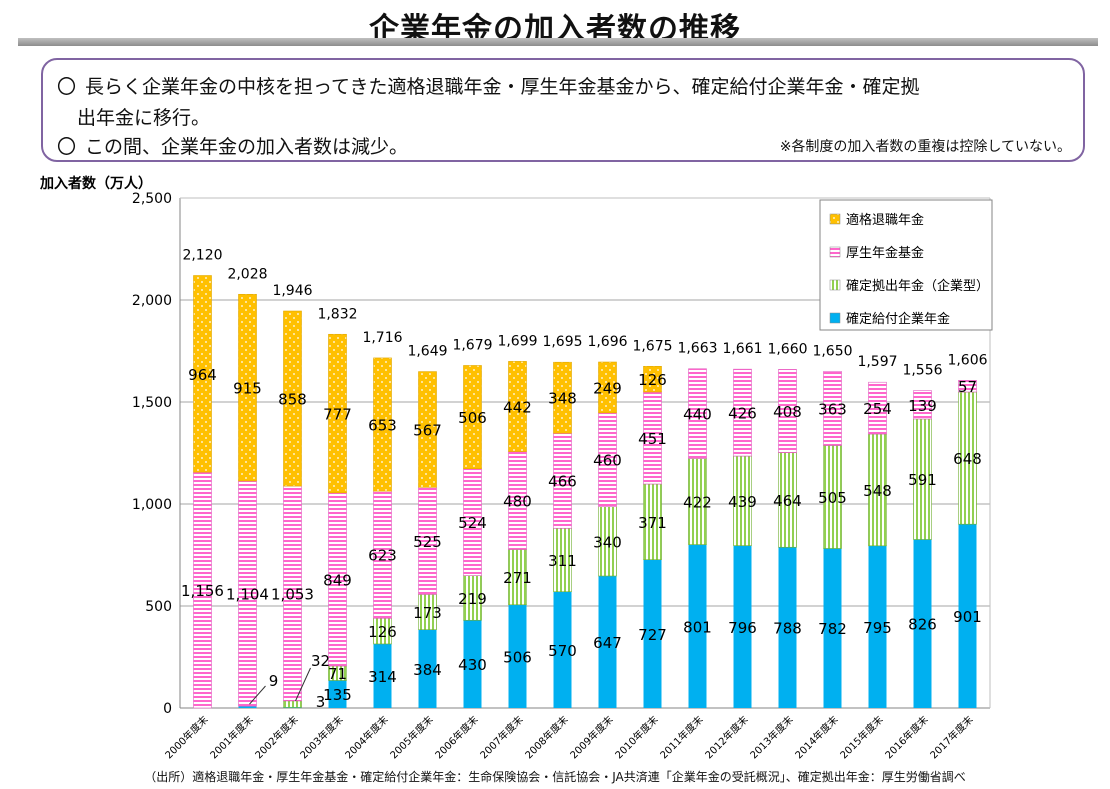  Describe the element at coordinates (247, 274) in the screenshot. I see `total-label: 2,028` at that location.